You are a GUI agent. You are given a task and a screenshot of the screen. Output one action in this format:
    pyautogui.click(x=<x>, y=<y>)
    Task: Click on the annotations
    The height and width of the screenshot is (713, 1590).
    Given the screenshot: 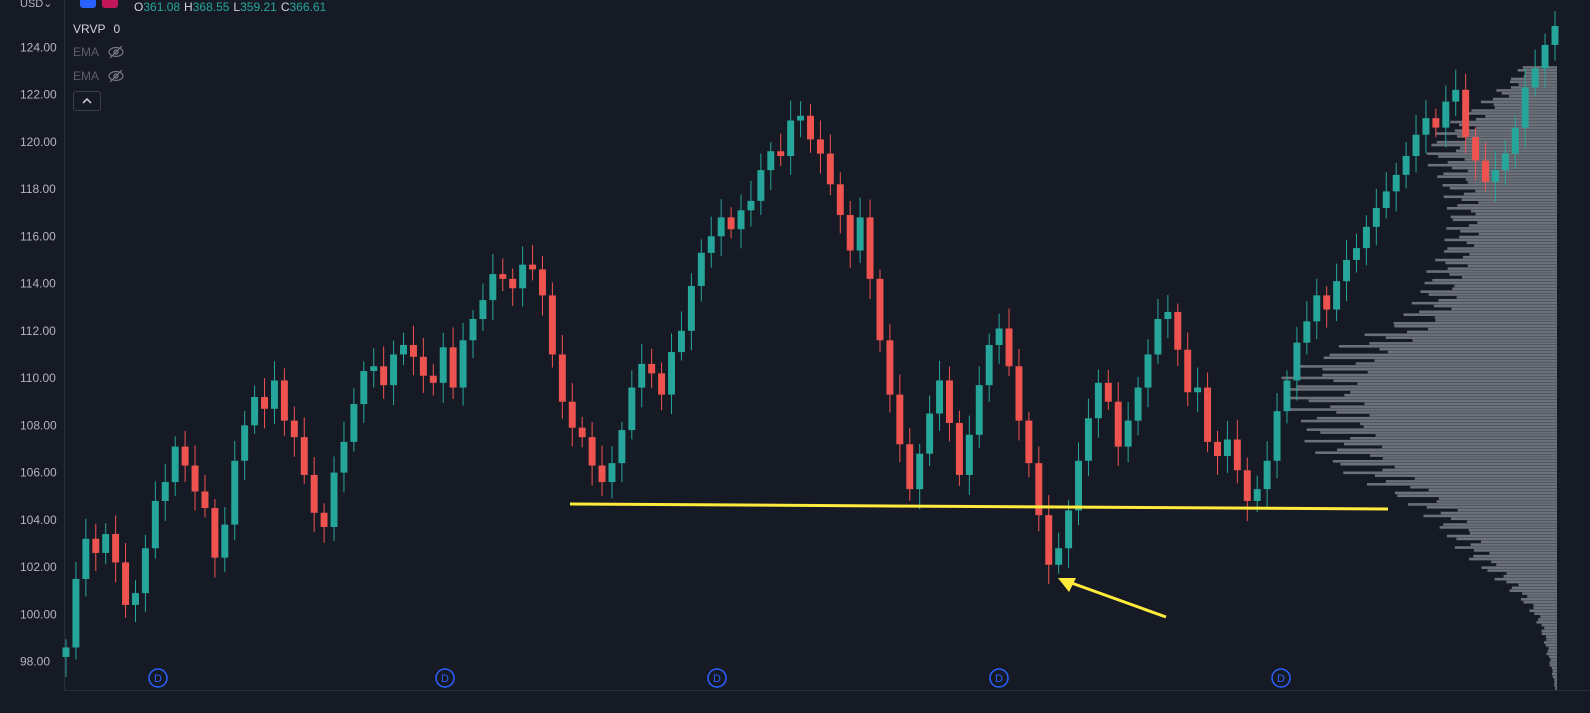 What is the action you would take?
    pyautogui.click(x=979, y=560)
    